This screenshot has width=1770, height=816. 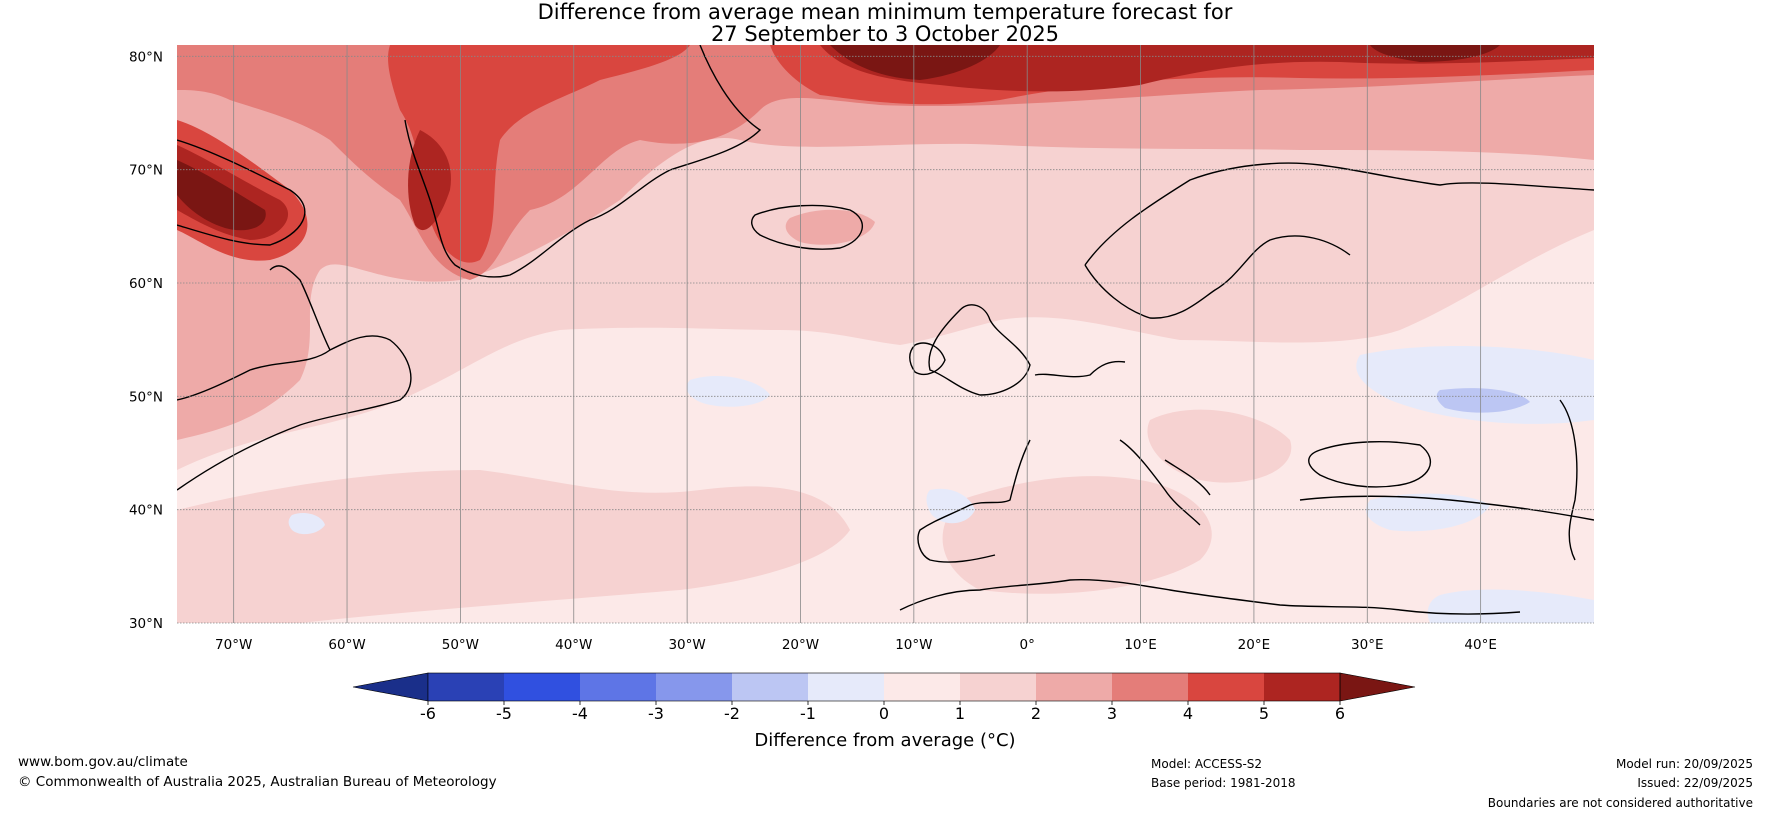 I want to click on lon-tick-label: 0°, so click(x=1027, y=645).